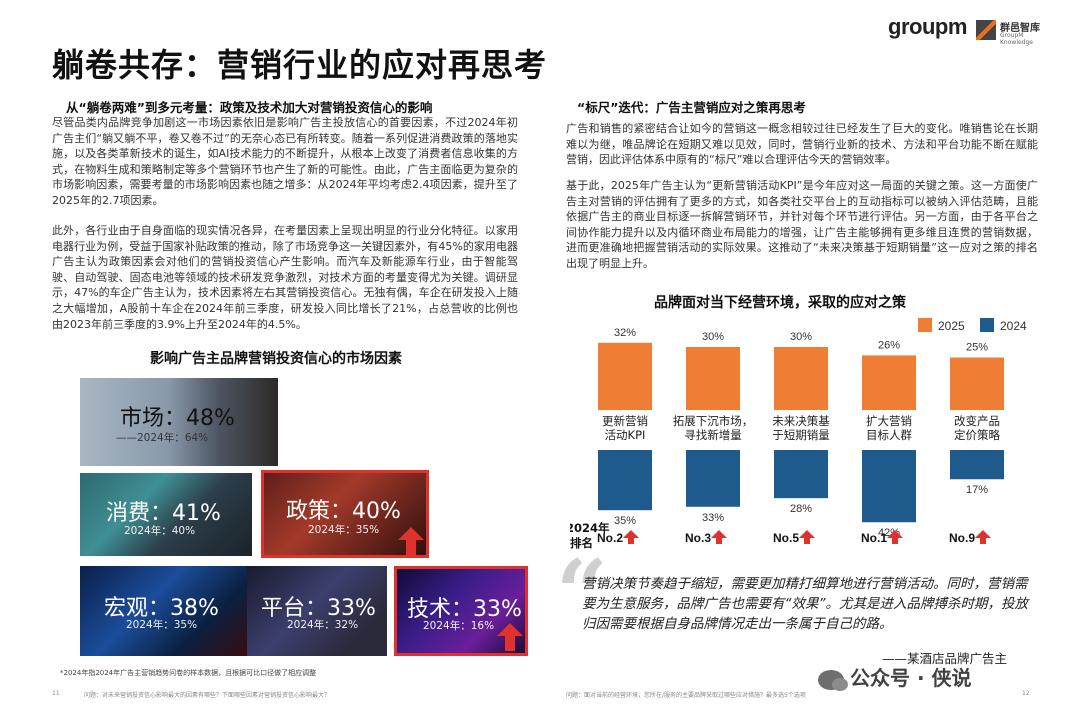 The image size is (1080, 720). What do you see at coordinates (249, 107) in the screenshot?
I see `left-subtitle: 从“躺卷两难”到多元考量：政策及技术加大对营销投资信心的影响` at bounding box center [249, 107].